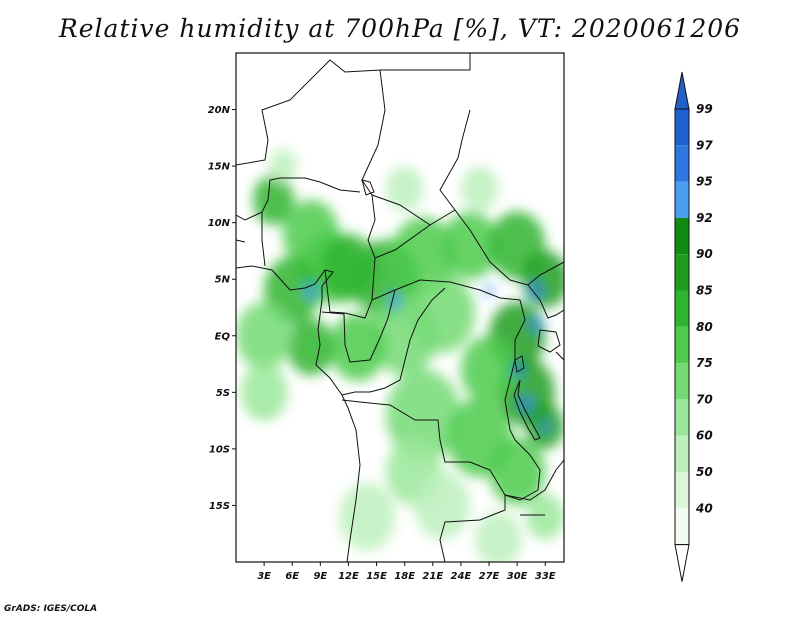 Image resolution: width=800 pixels, height=618 pixels. What do you see at coordinates (704, 254) in the screenshot?
I see `colorbar-label: 90` at bounding box center [704, 254].